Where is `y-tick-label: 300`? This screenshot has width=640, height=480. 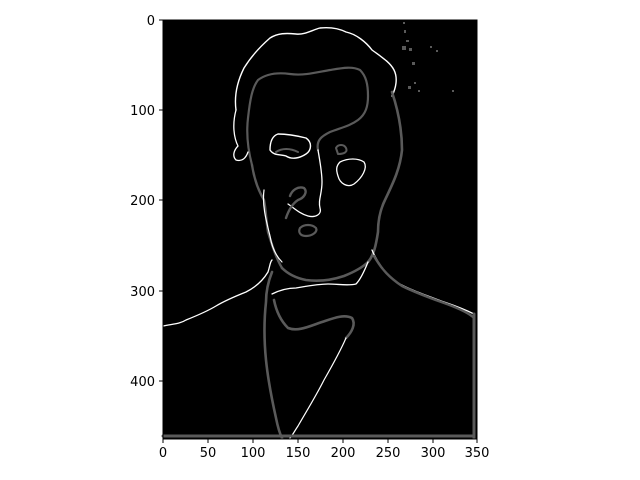 y-tick-label: 300 is located at coordinates (142, 292).